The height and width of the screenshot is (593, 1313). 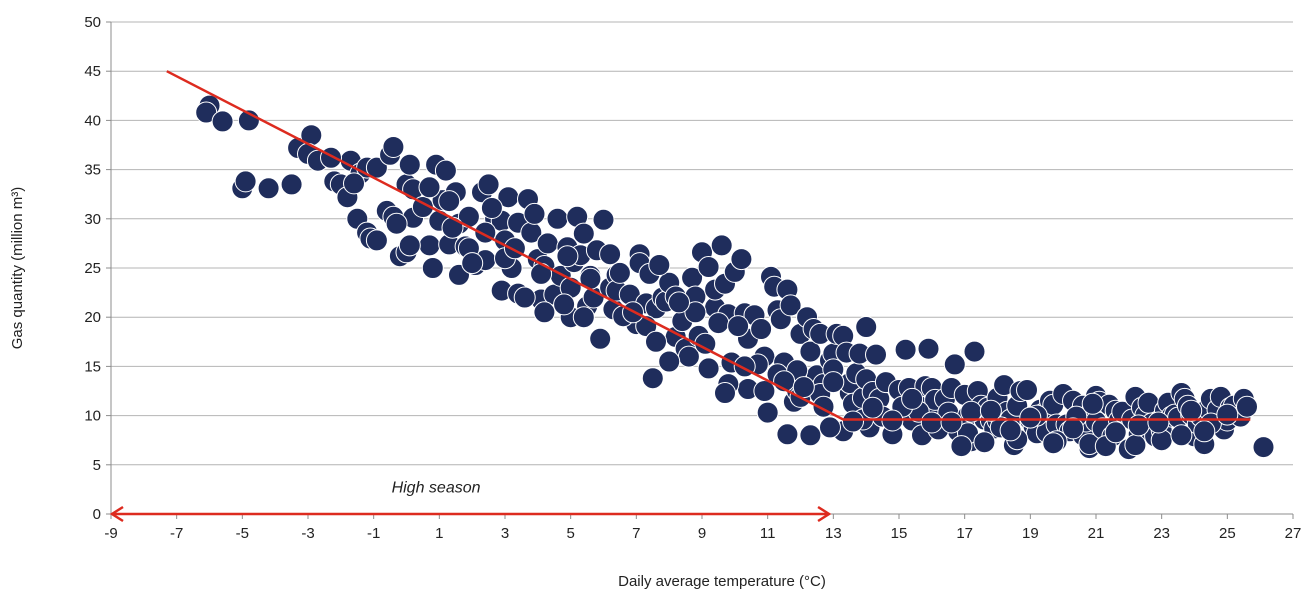 What do you see at coordinates (242, 533) in the screenshot?
I see `x-tick-label: -5` at bounding box center [242, 533].